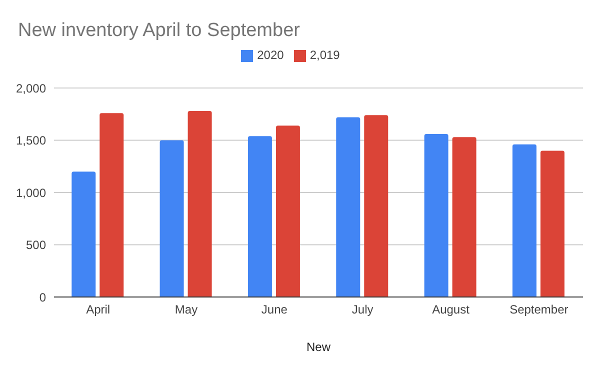 The image size is (600, 371). Describe the element at coordinates (159, 31) in the screenshot. I see `chart-title: New inventory April to September` at that location.